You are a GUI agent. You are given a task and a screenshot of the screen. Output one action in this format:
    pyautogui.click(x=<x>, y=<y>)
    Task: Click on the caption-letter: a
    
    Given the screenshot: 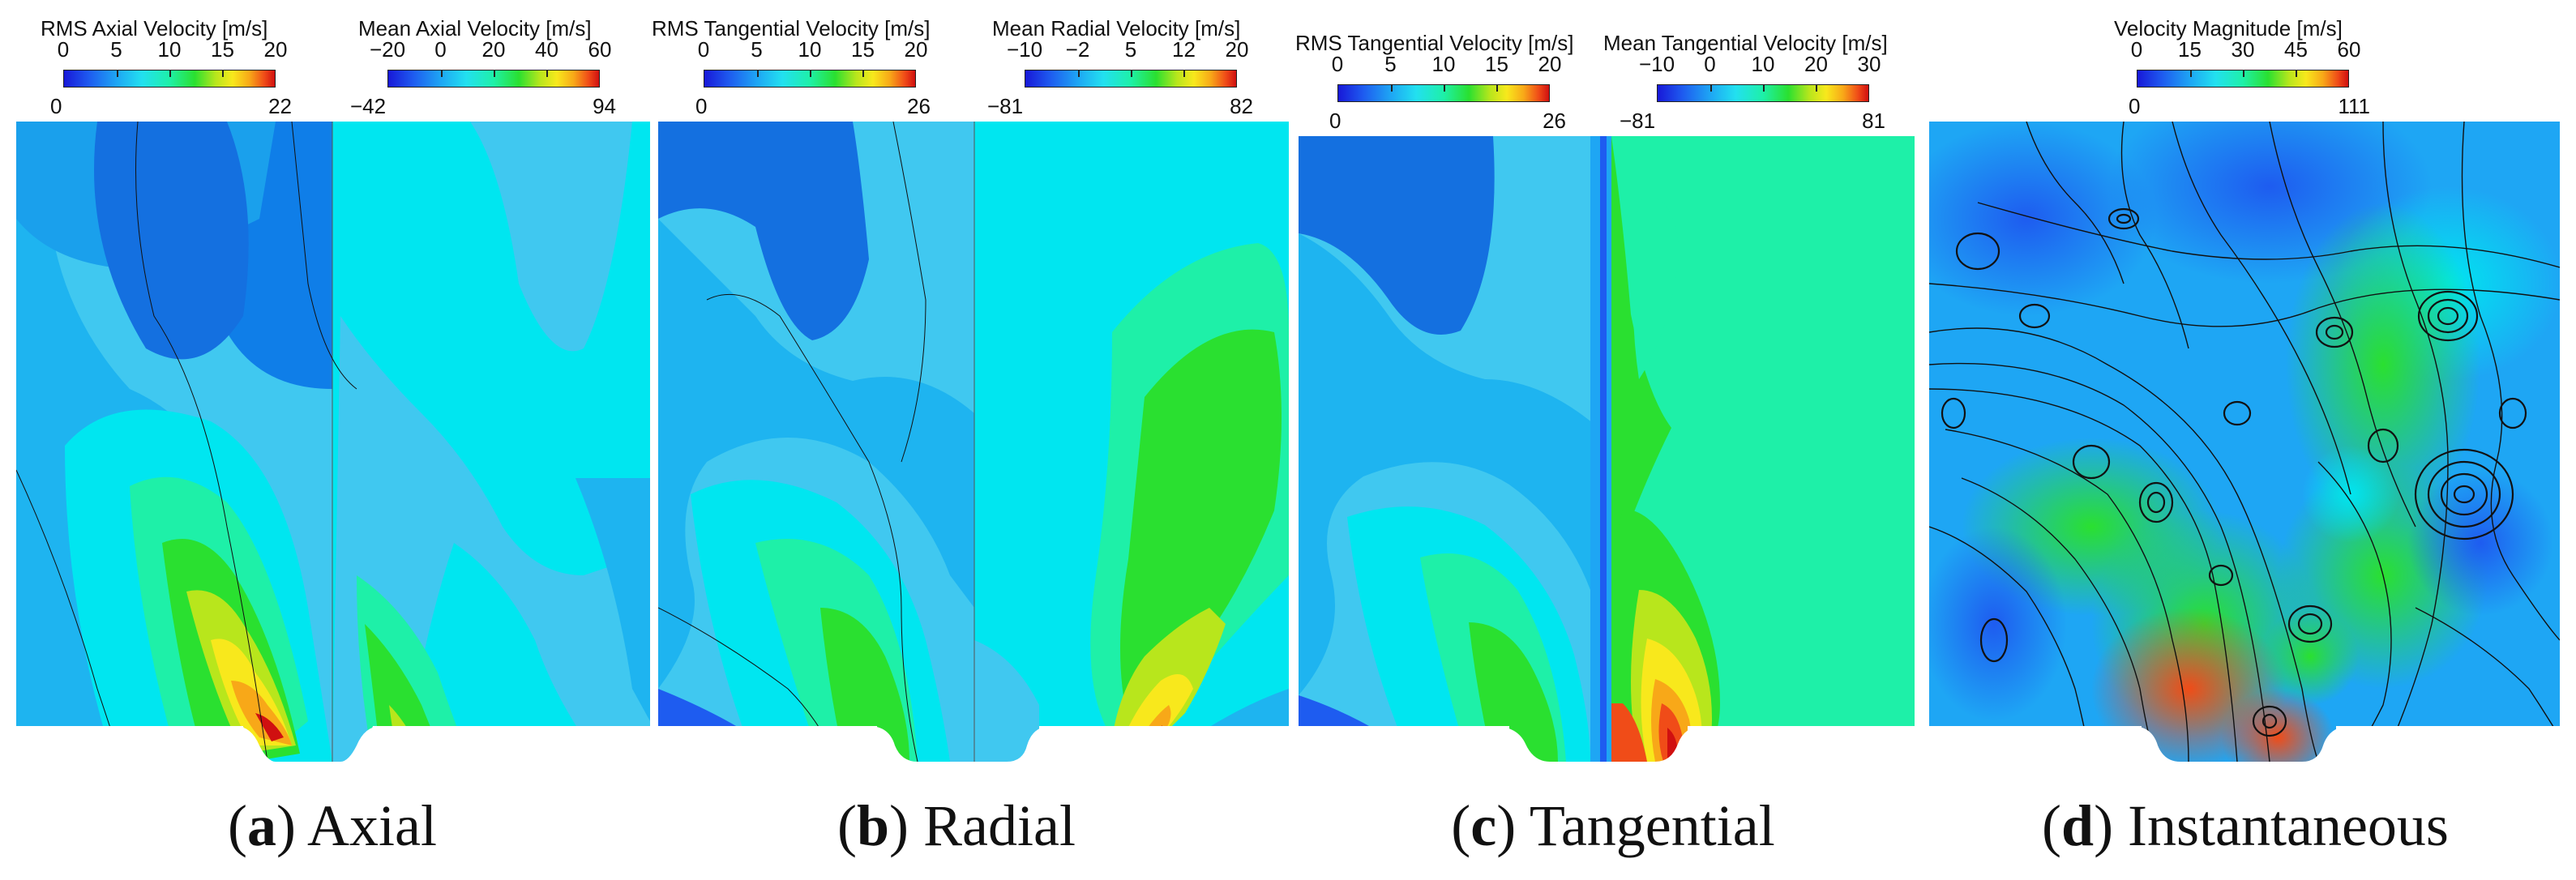 What is the action you would take?
    pyautogui.click(x=261, y=826)
    